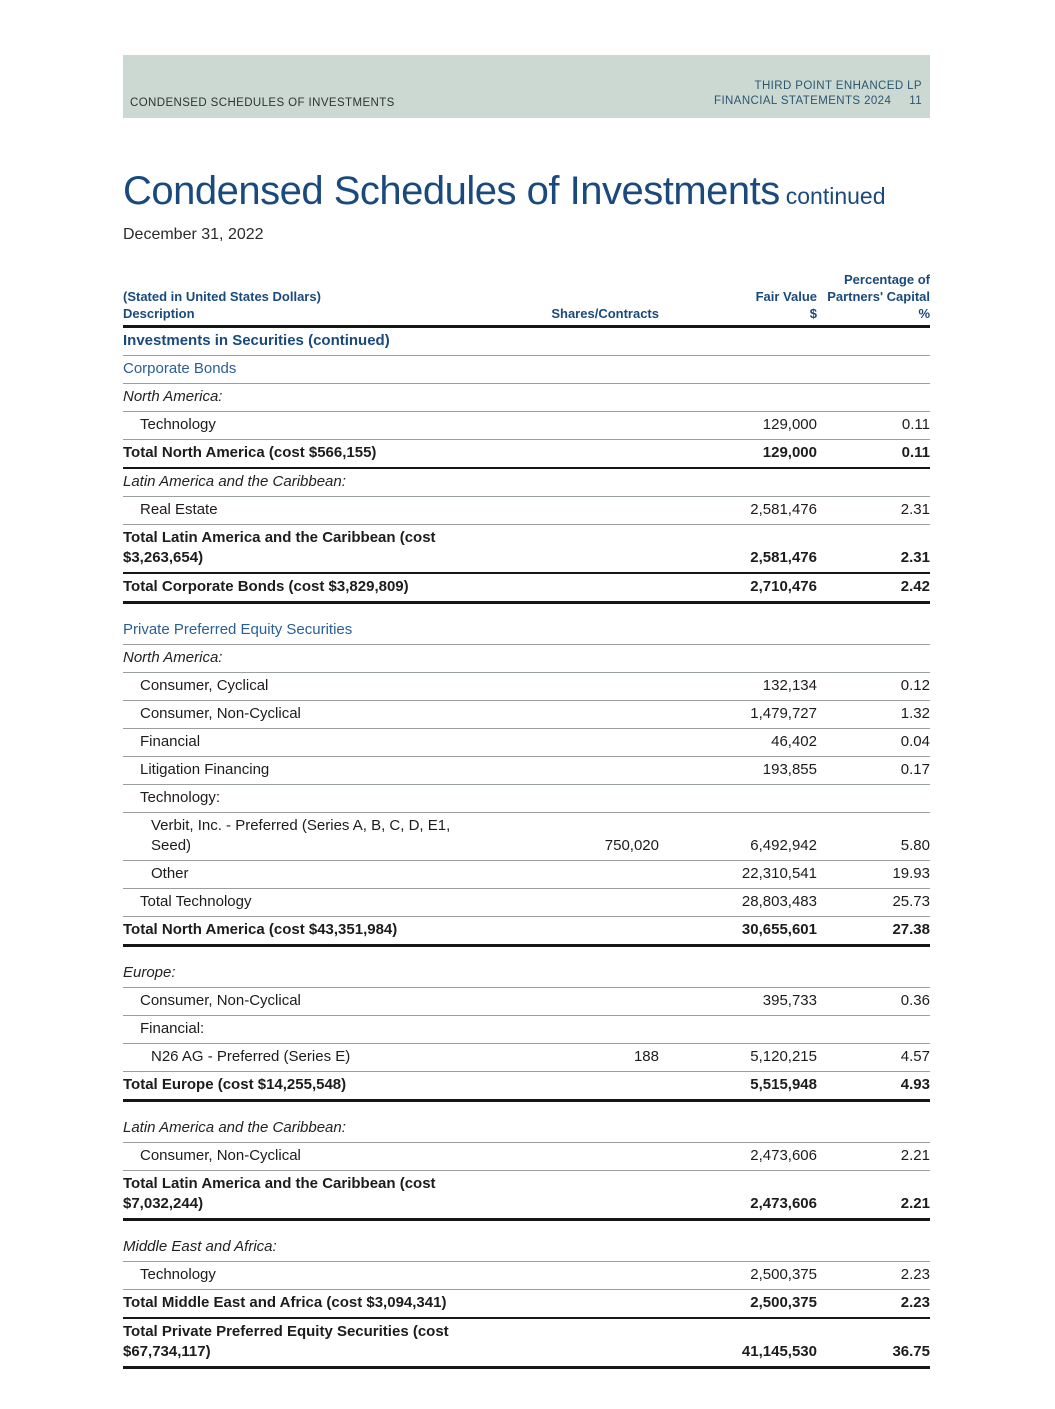 The image size is (1055, 1409). Describe the element at coordinates (251, 1056) in the screenshot. I see `row-label: N26 AG - Preferred (Series E)` at that location.